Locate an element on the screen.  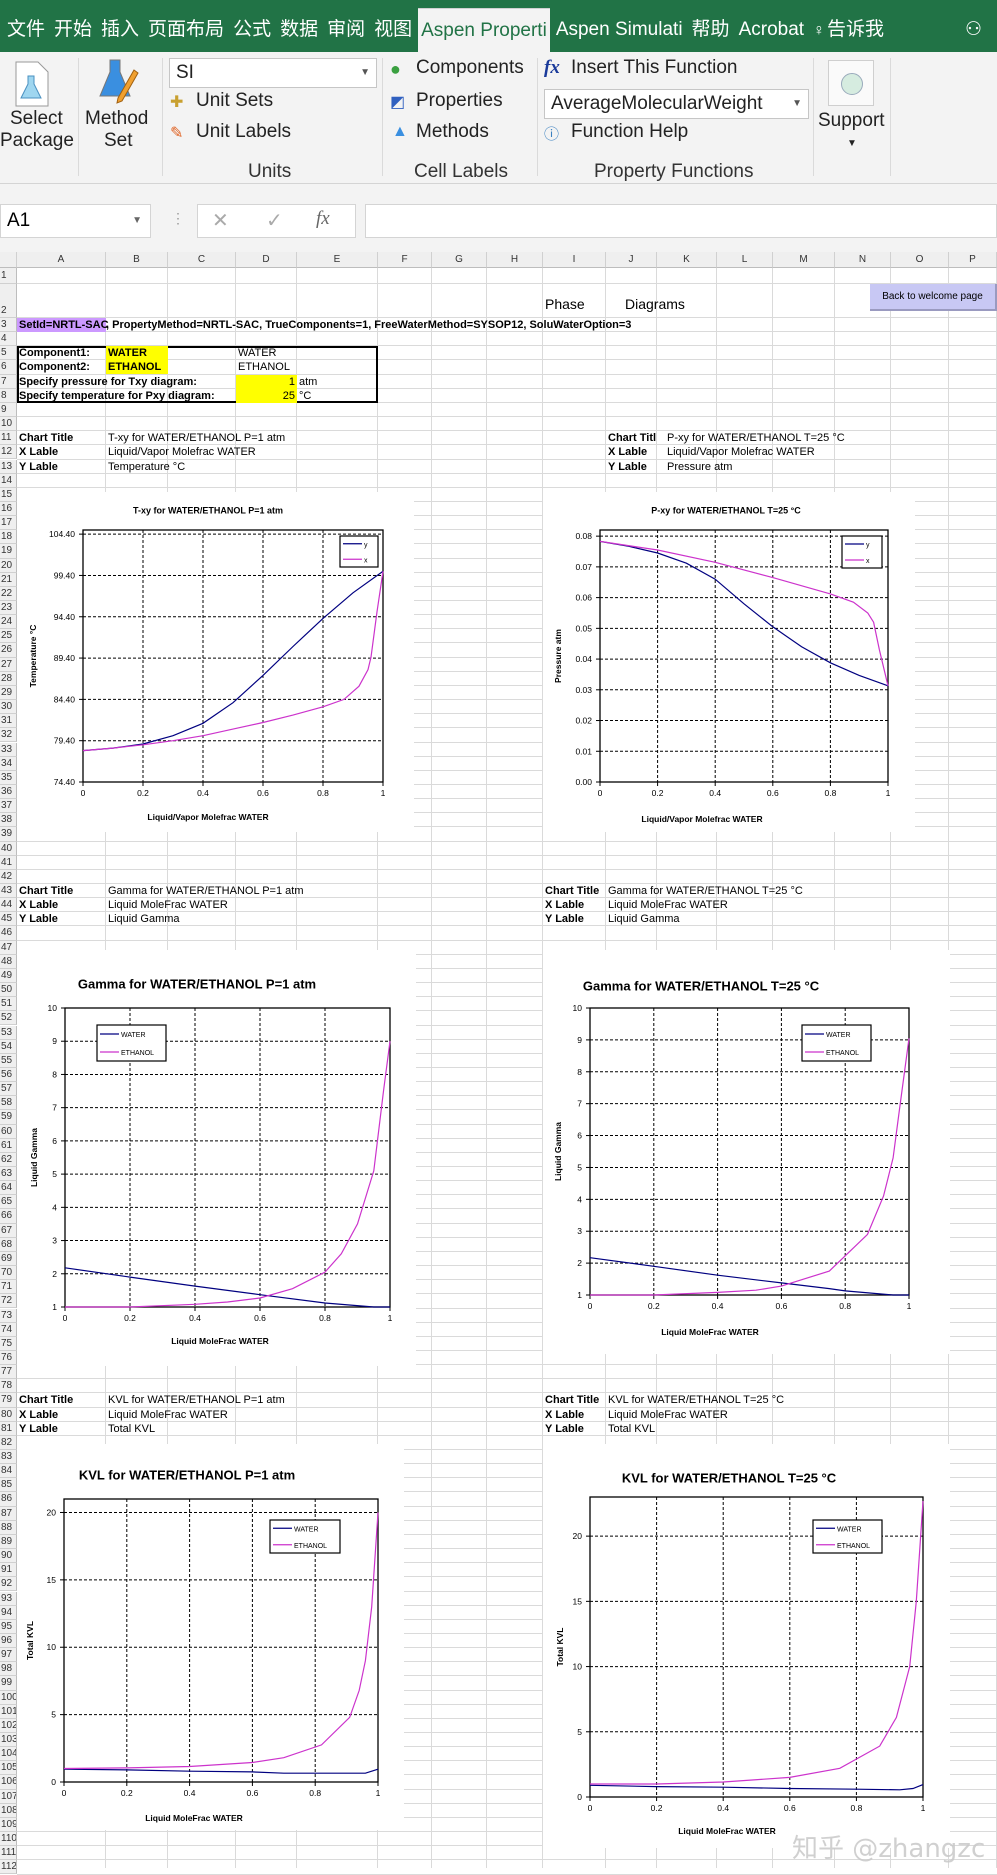
txy-x-cell: Liquid/Vapor Molefrac WATER is located at coordinates (182, 452).